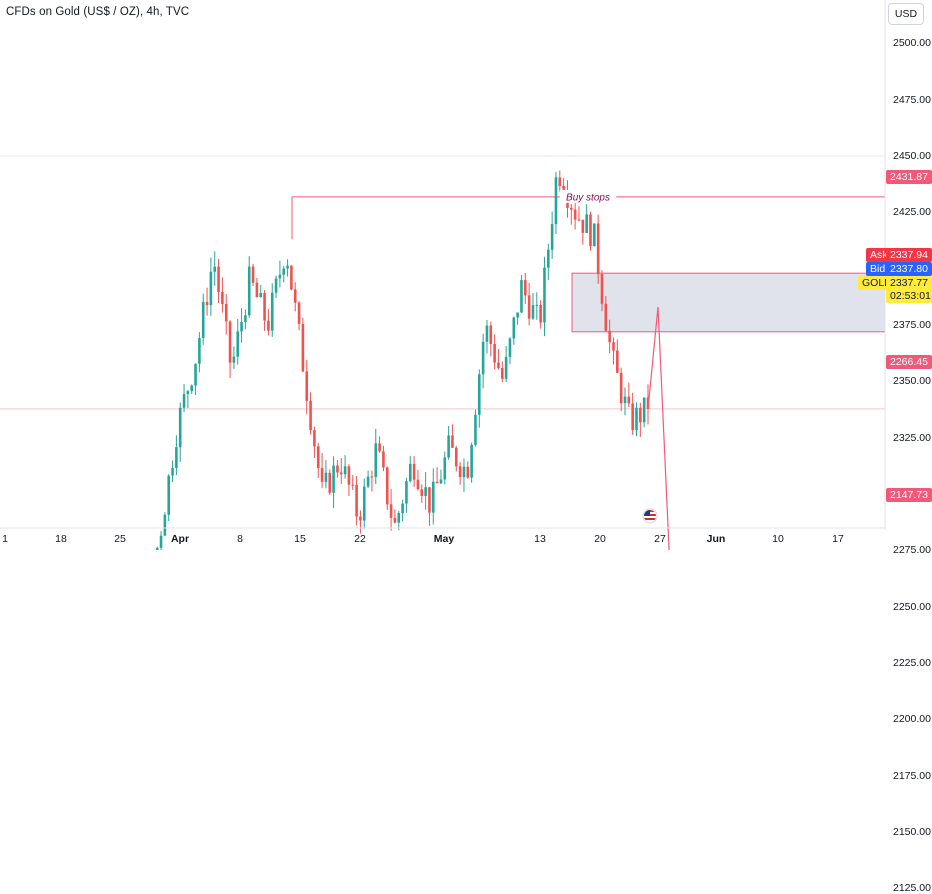 This screenshot has height=894, width=932. What do you see at coordinates (912, 775) in the screenshot?
I see `price-tick: 2175.00` at bounding box center [912, 775].